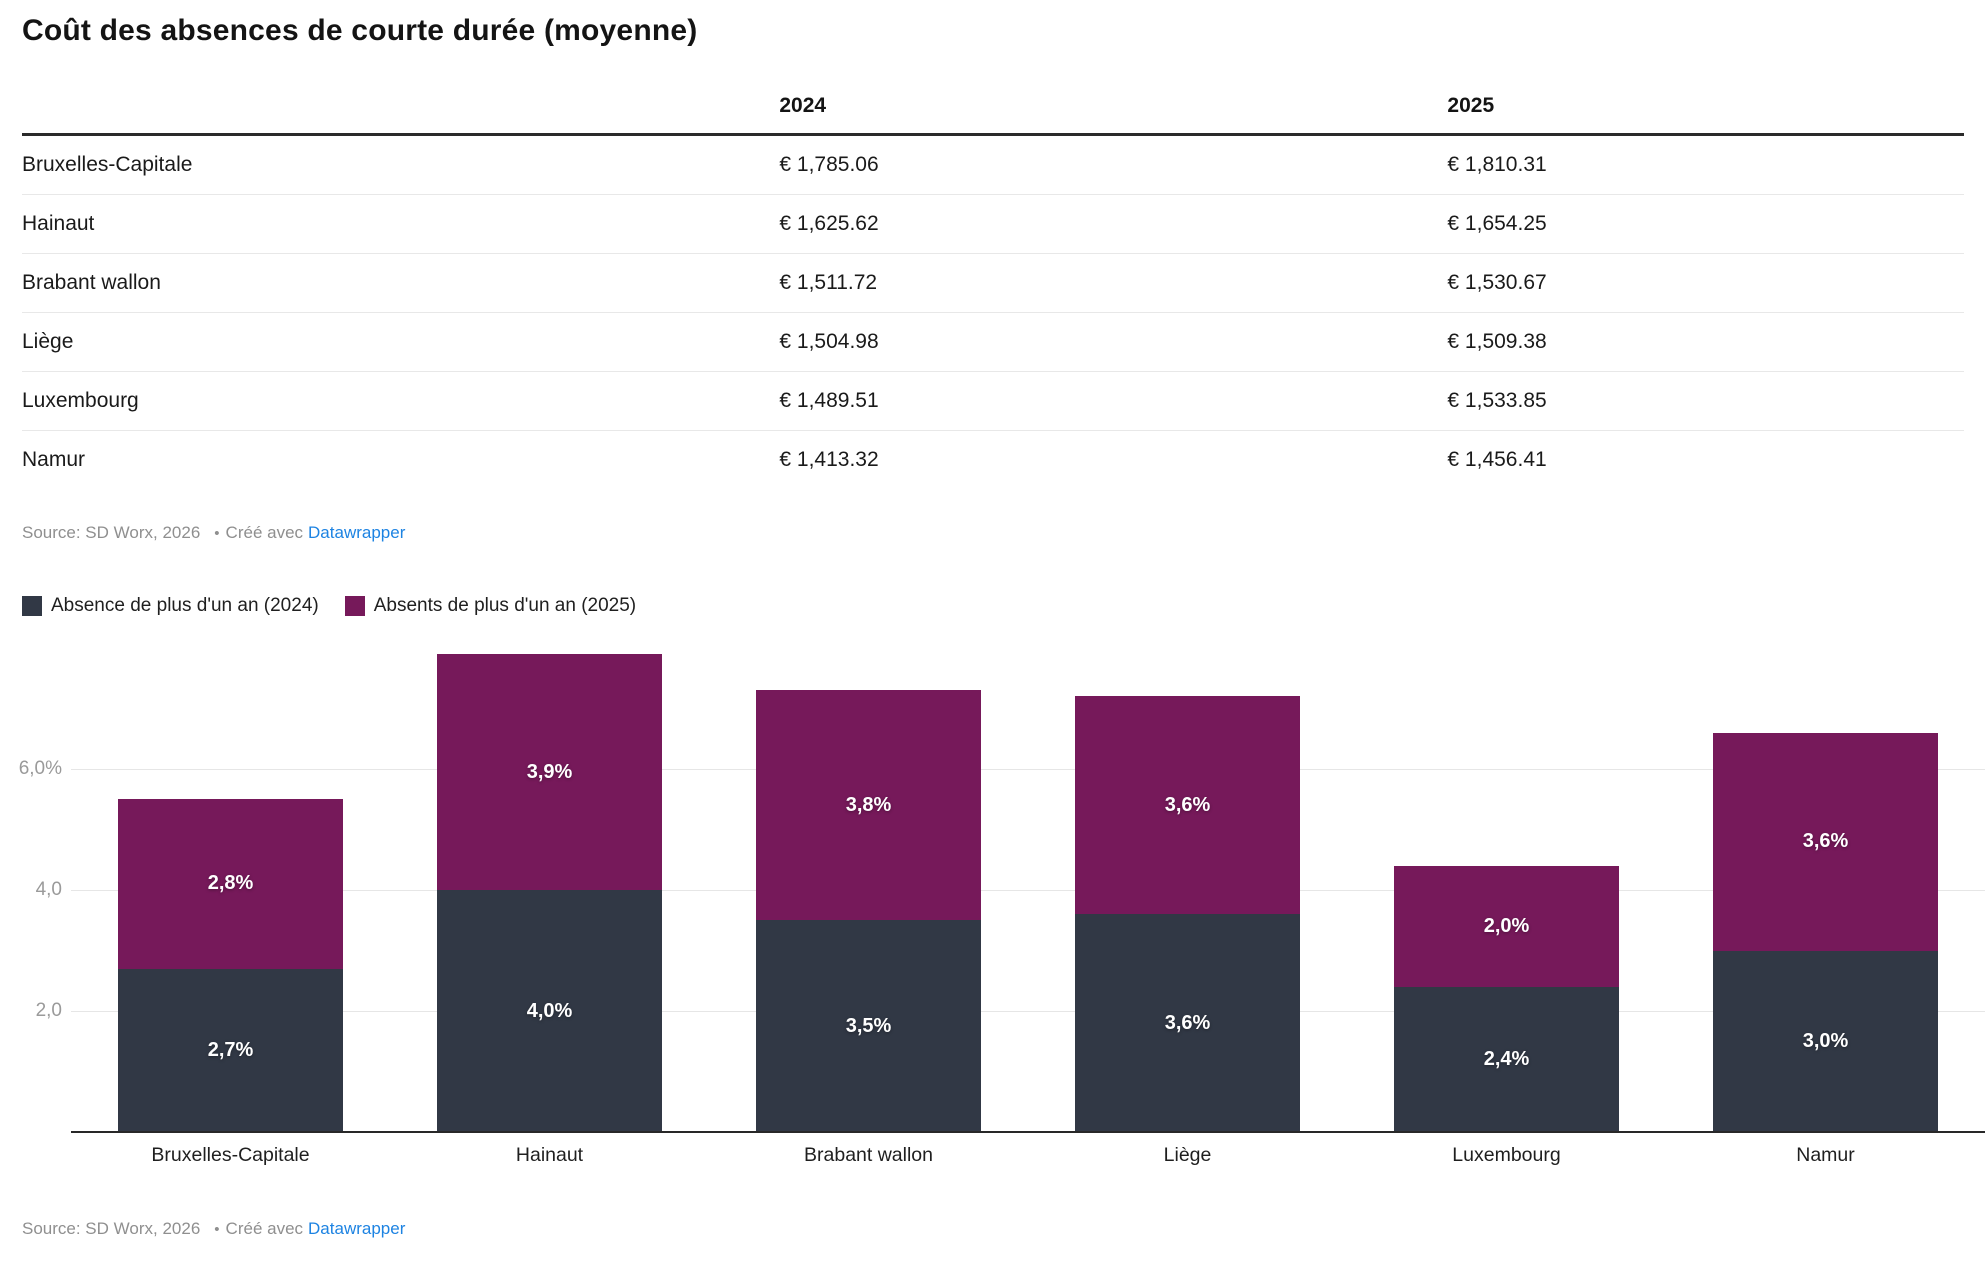 This screenshot has height=1268, width=1988. Describe the element at coordinates (1113, 459) in the screenshot. I see `value-2024: € 1,413.32` at that location.